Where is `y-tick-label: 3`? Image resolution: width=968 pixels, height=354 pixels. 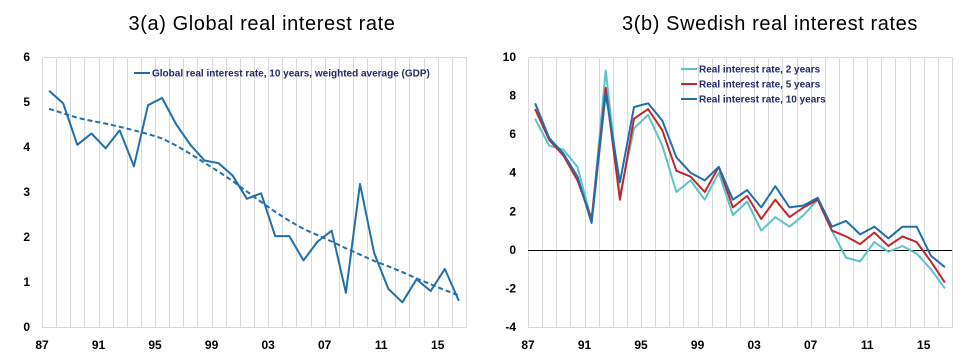
y-tick-label: 3 is located at coordinates (26, 192).